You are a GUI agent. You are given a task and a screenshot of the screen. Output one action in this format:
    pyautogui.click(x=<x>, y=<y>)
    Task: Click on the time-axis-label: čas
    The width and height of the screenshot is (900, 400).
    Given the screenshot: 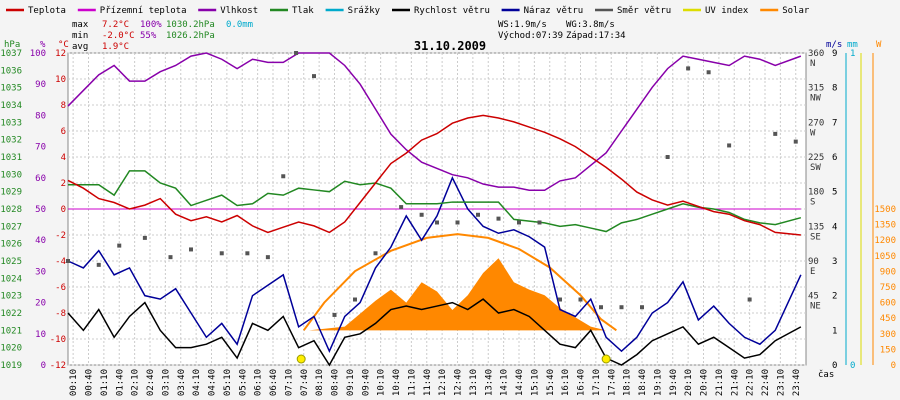 What is the action you would take?
    pyautogui.click(x=826, y=374)
    